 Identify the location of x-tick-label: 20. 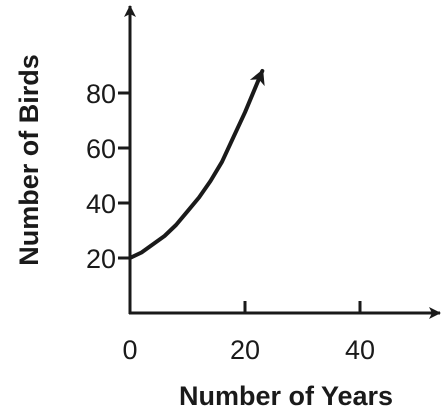
(245, 350).